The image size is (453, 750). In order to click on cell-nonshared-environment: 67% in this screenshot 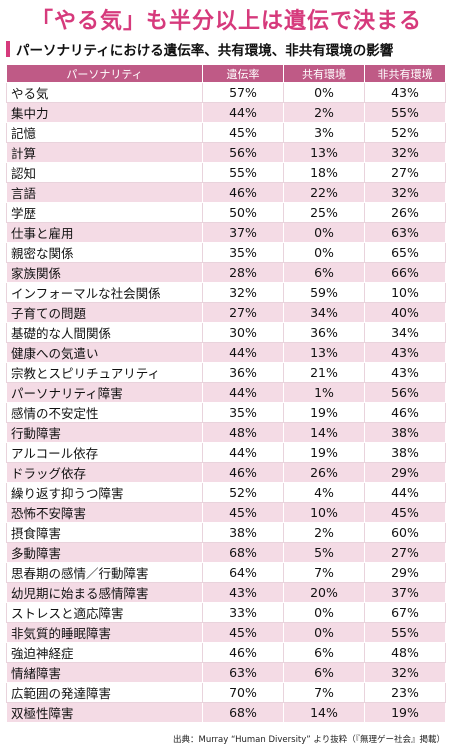, I will do `click(405, 612)`.